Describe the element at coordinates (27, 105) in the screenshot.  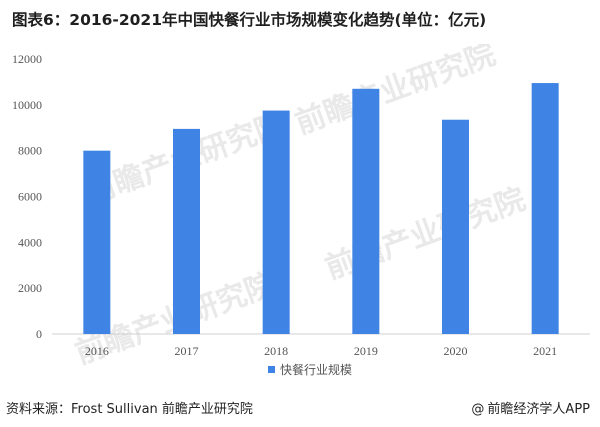
I see `y-tick-label: 10000` at that location.